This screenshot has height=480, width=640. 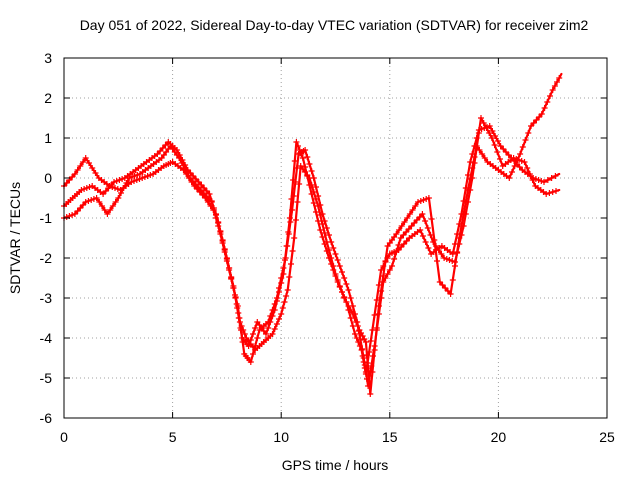 I want to click on x-tick-label: 20, so click(x=499, y=437).